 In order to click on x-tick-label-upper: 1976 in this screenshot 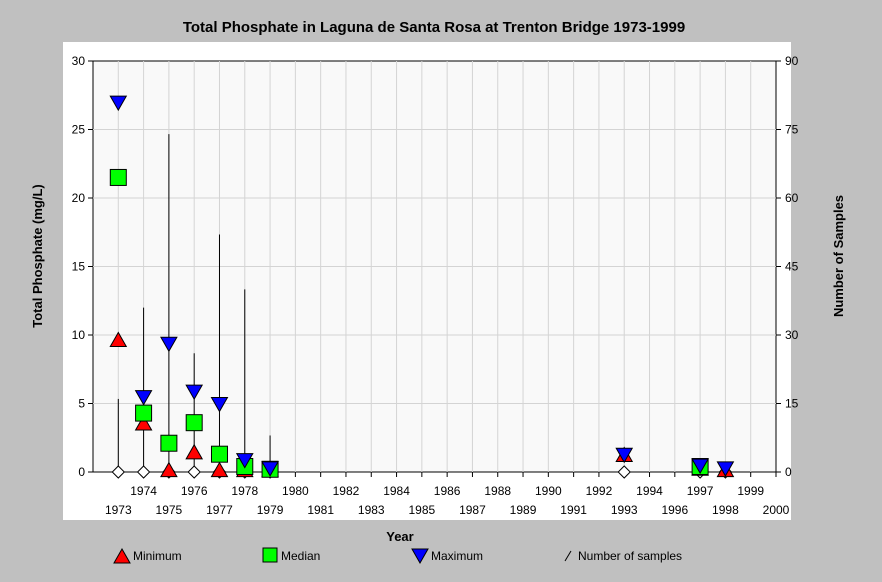, I will do `click(194, 491)`.